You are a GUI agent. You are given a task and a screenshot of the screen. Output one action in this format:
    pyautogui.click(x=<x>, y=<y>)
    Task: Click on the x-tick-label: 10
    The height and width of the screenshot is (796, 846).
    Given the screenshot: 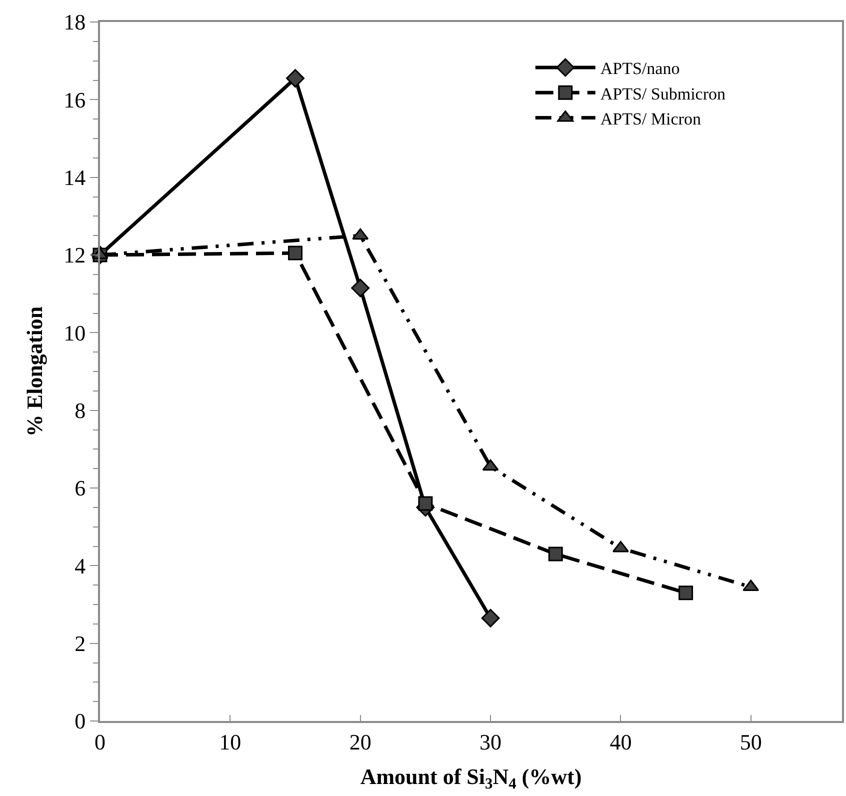 What is the action you would take?
    pyautogui.click(x=230, y=741)
    